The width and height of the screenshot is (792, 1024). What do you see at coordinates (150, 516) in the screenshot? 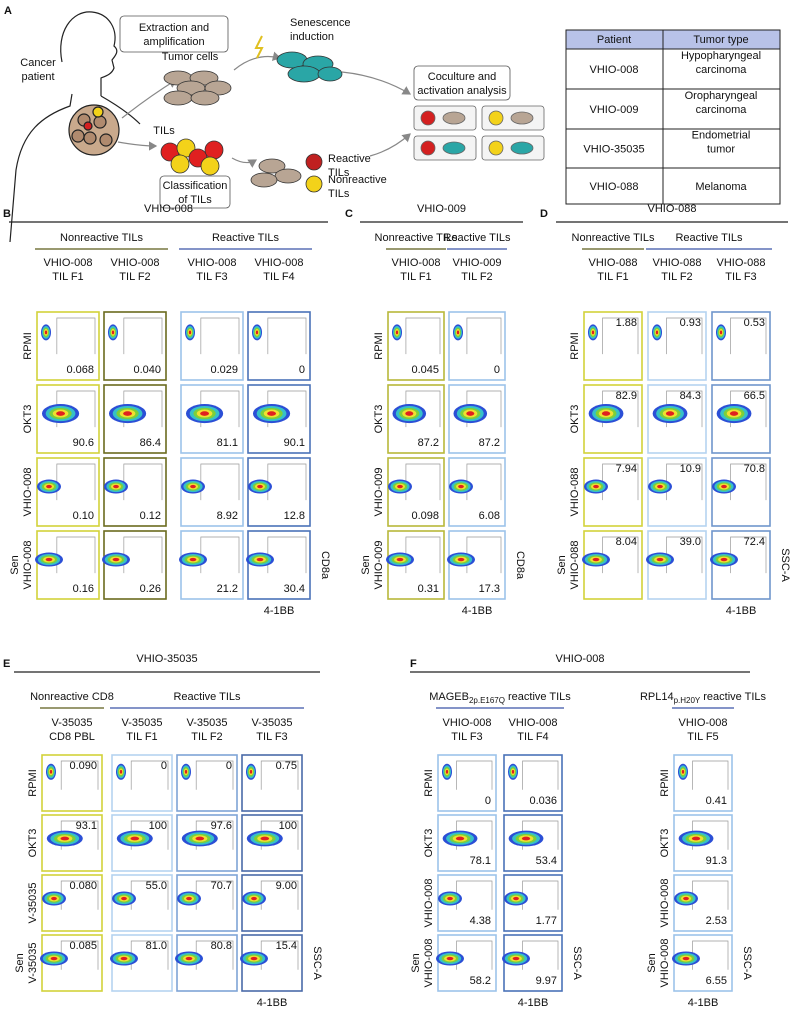
I see `gate-value: 0.12` at bounding box center [150, 516].